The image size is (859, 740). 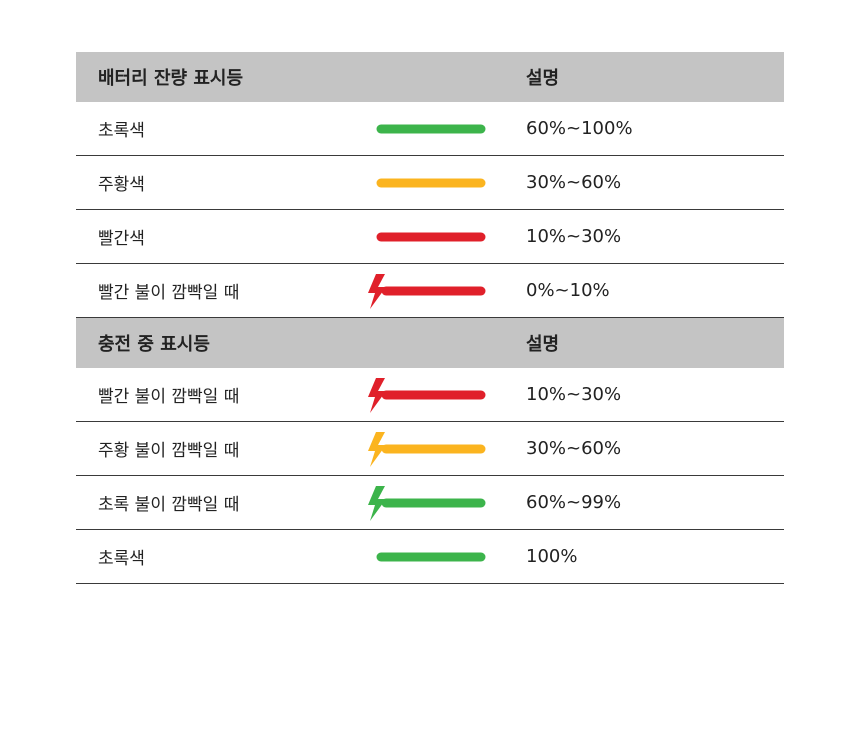 I want to click on charging-row: 주황 불이 깜빡일 때 30%~60%, so click(x=430, y=449).